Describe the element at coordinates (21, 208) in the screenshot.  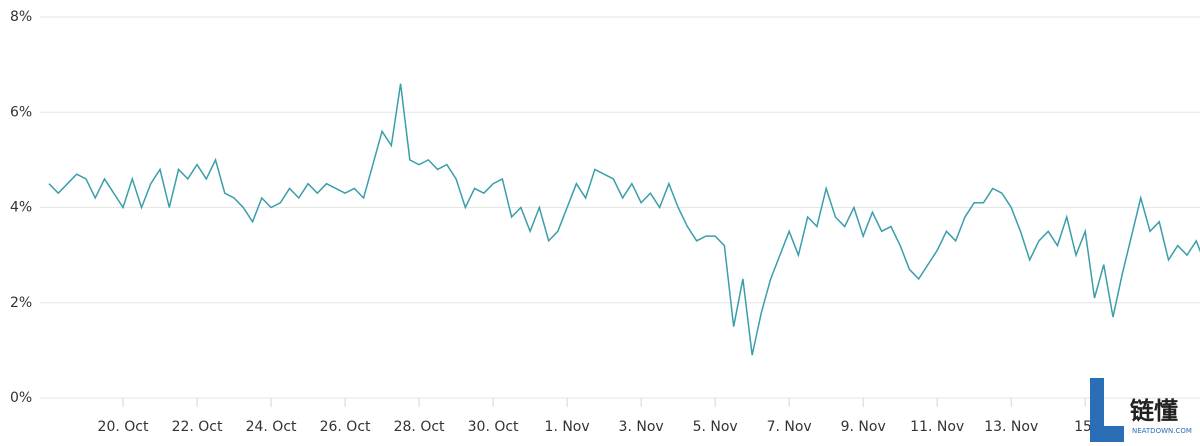
I see `y-tick-label: 4%` at that location.